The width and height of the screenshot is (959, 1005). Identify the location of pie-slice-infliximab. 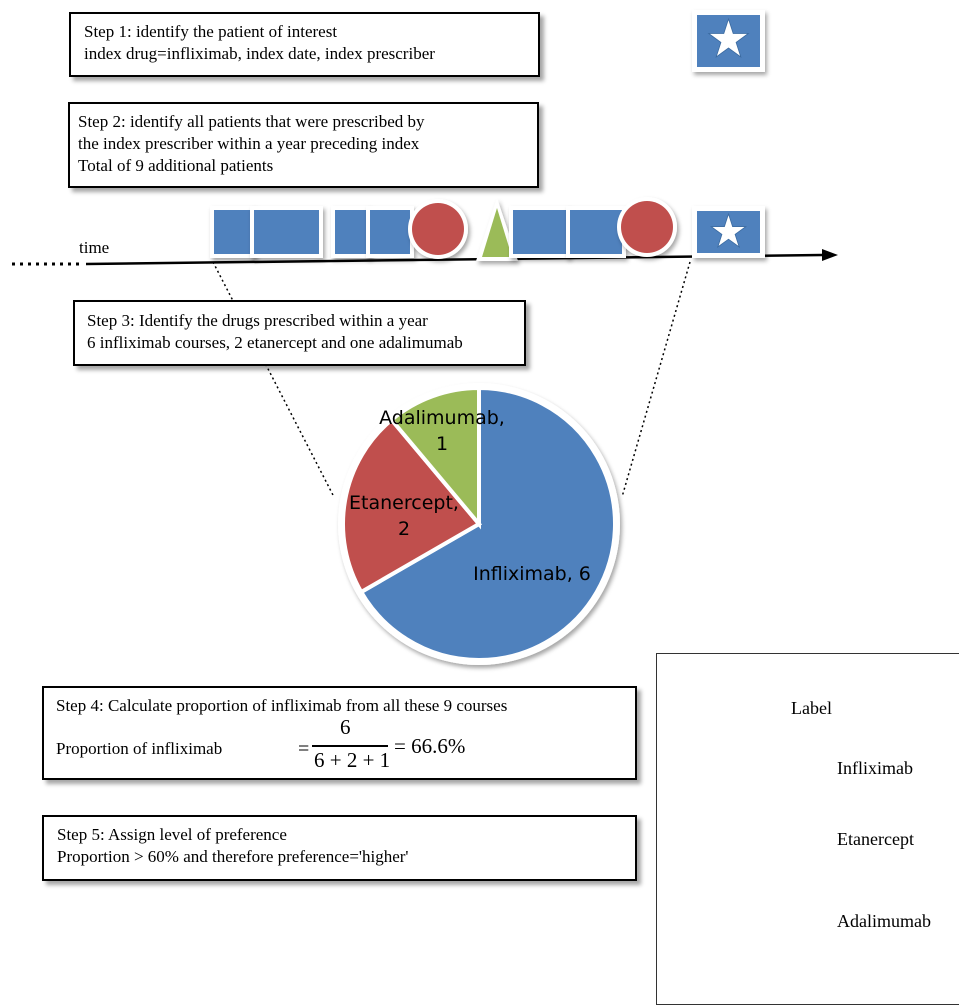
(487, 523).